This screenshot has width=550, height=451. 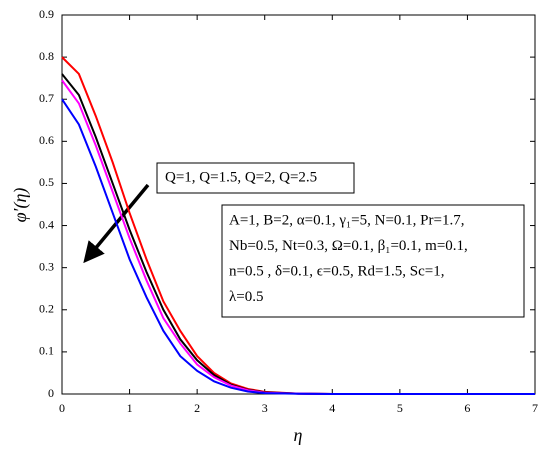 I want to click on x-tick-label: 6, so click(x=467, y=408).